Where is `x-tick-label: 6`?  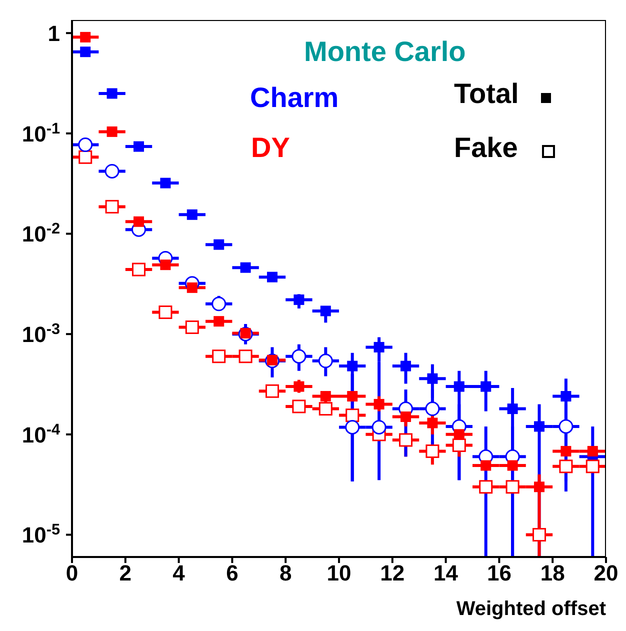
x-tick-label: 6 is located at coordinates (232, 573).